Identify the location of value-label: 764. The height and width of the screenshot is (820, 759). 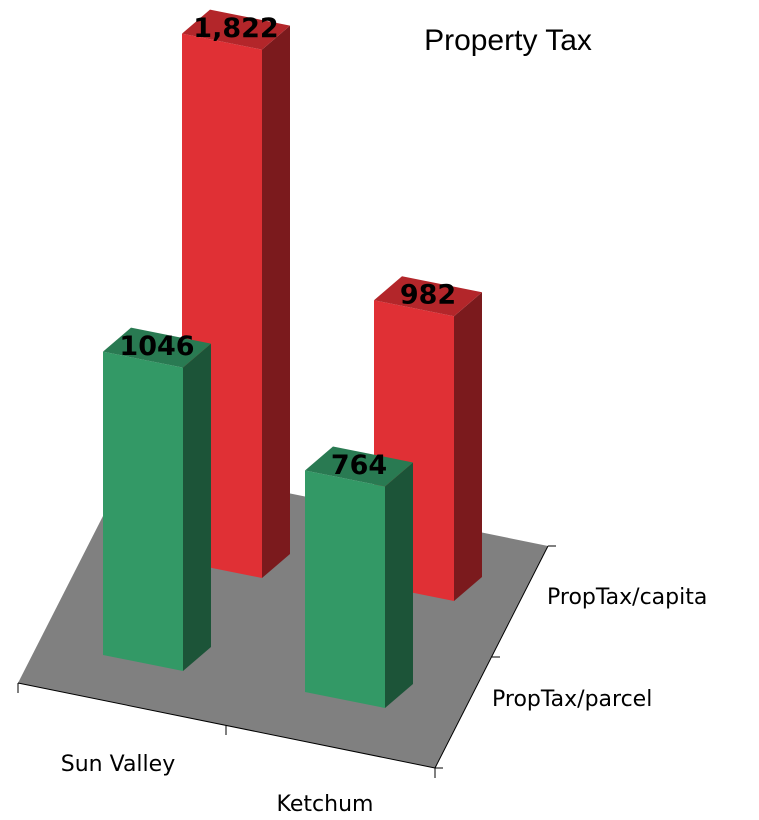
(359, 465).